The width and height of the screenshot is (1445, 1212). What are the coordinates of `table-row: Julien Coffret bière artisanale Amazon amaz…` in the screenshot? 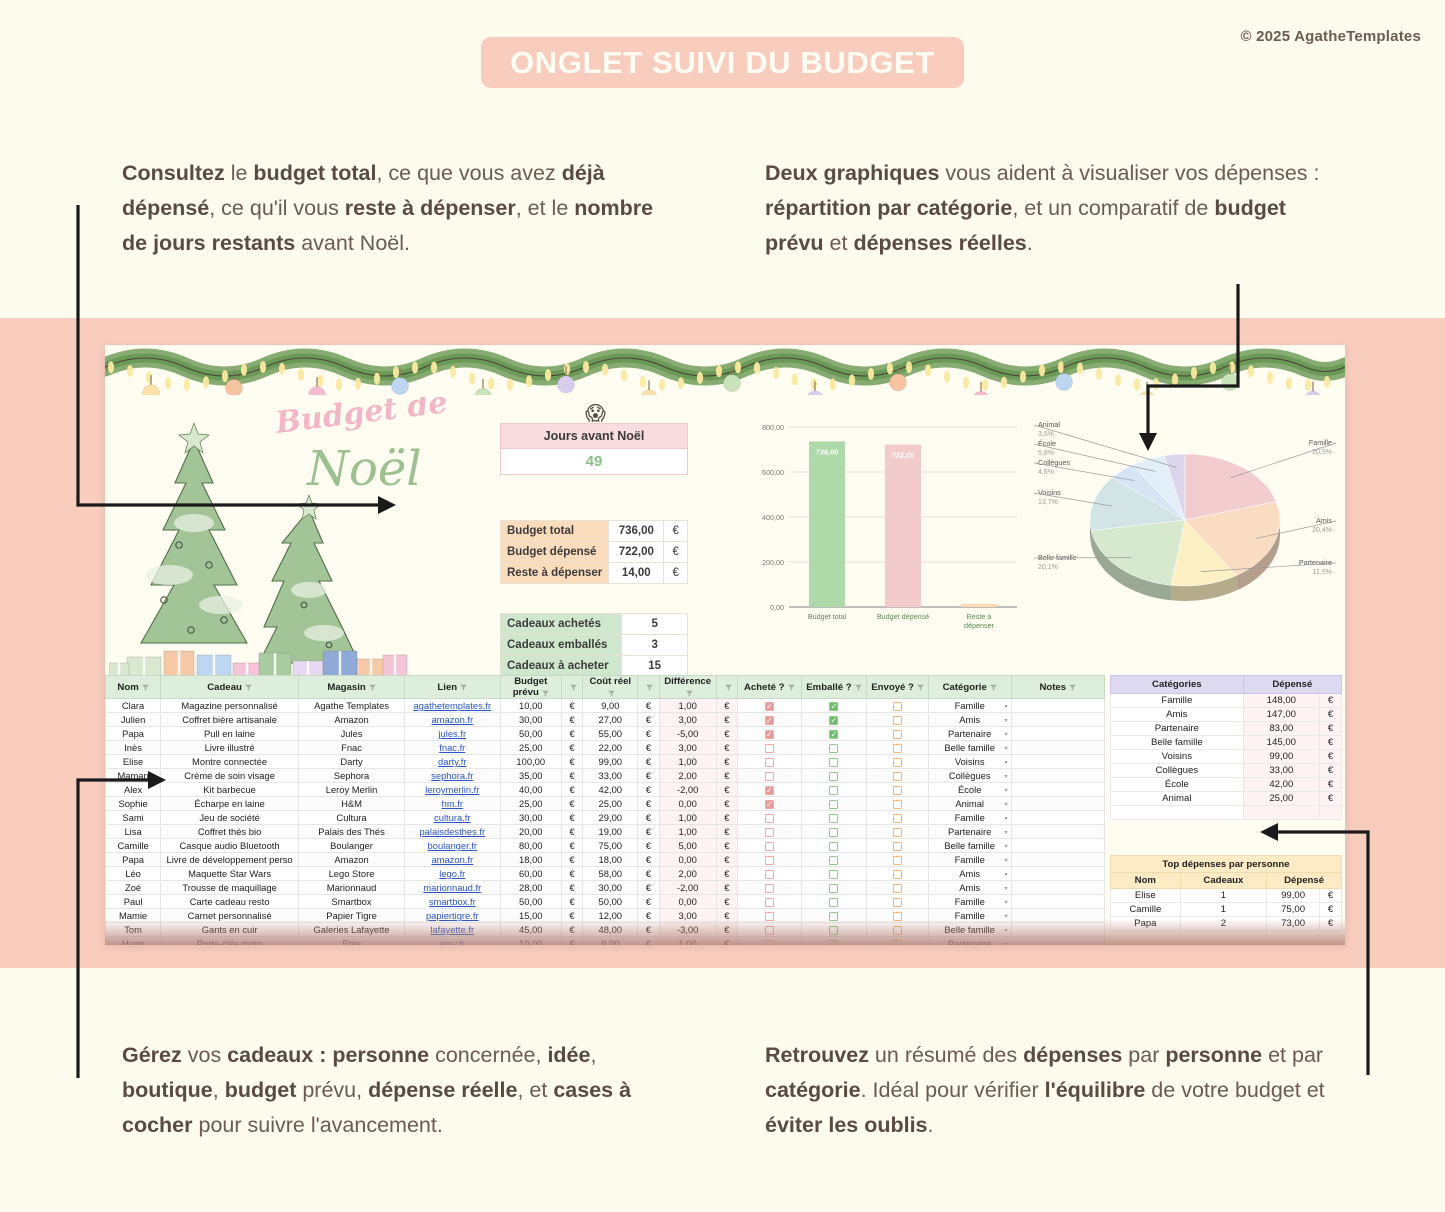 It's located at (605, 719).